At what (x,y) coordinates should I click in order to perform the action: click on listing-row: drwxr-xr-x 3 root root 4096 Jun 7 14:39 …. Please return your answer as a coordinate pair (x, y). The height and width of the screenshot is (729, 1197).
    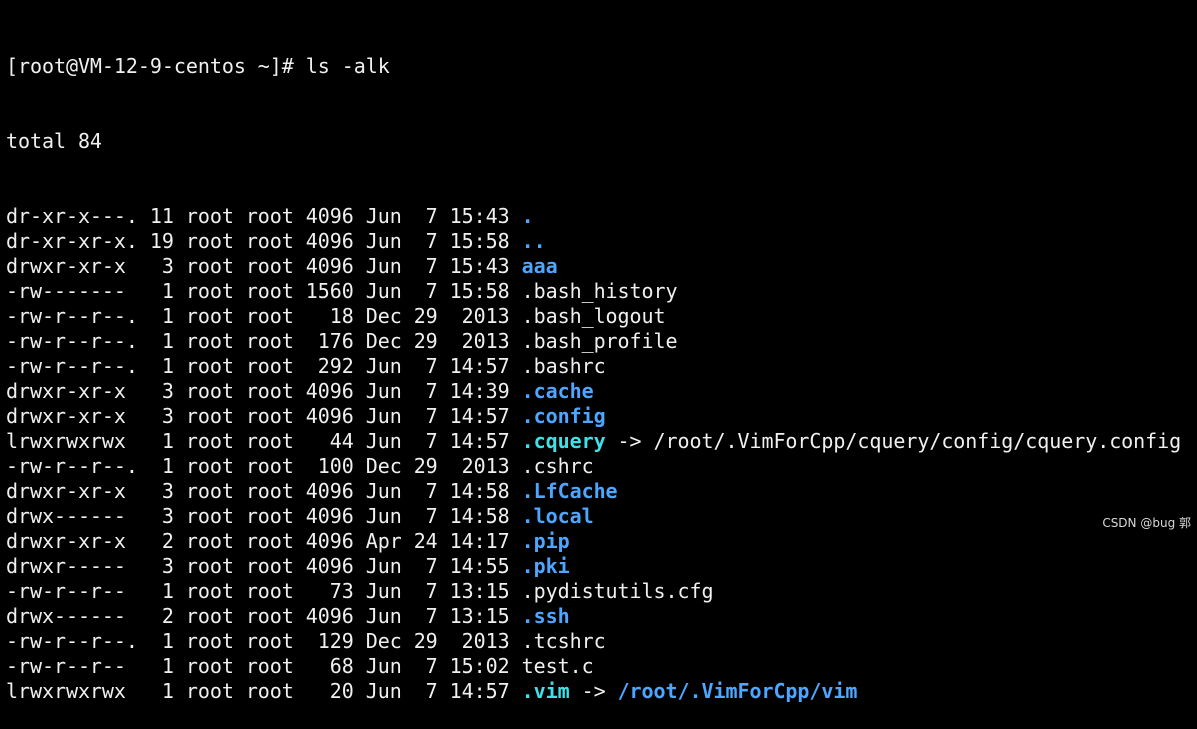
    Looking at the image, I should click on (593, 391).